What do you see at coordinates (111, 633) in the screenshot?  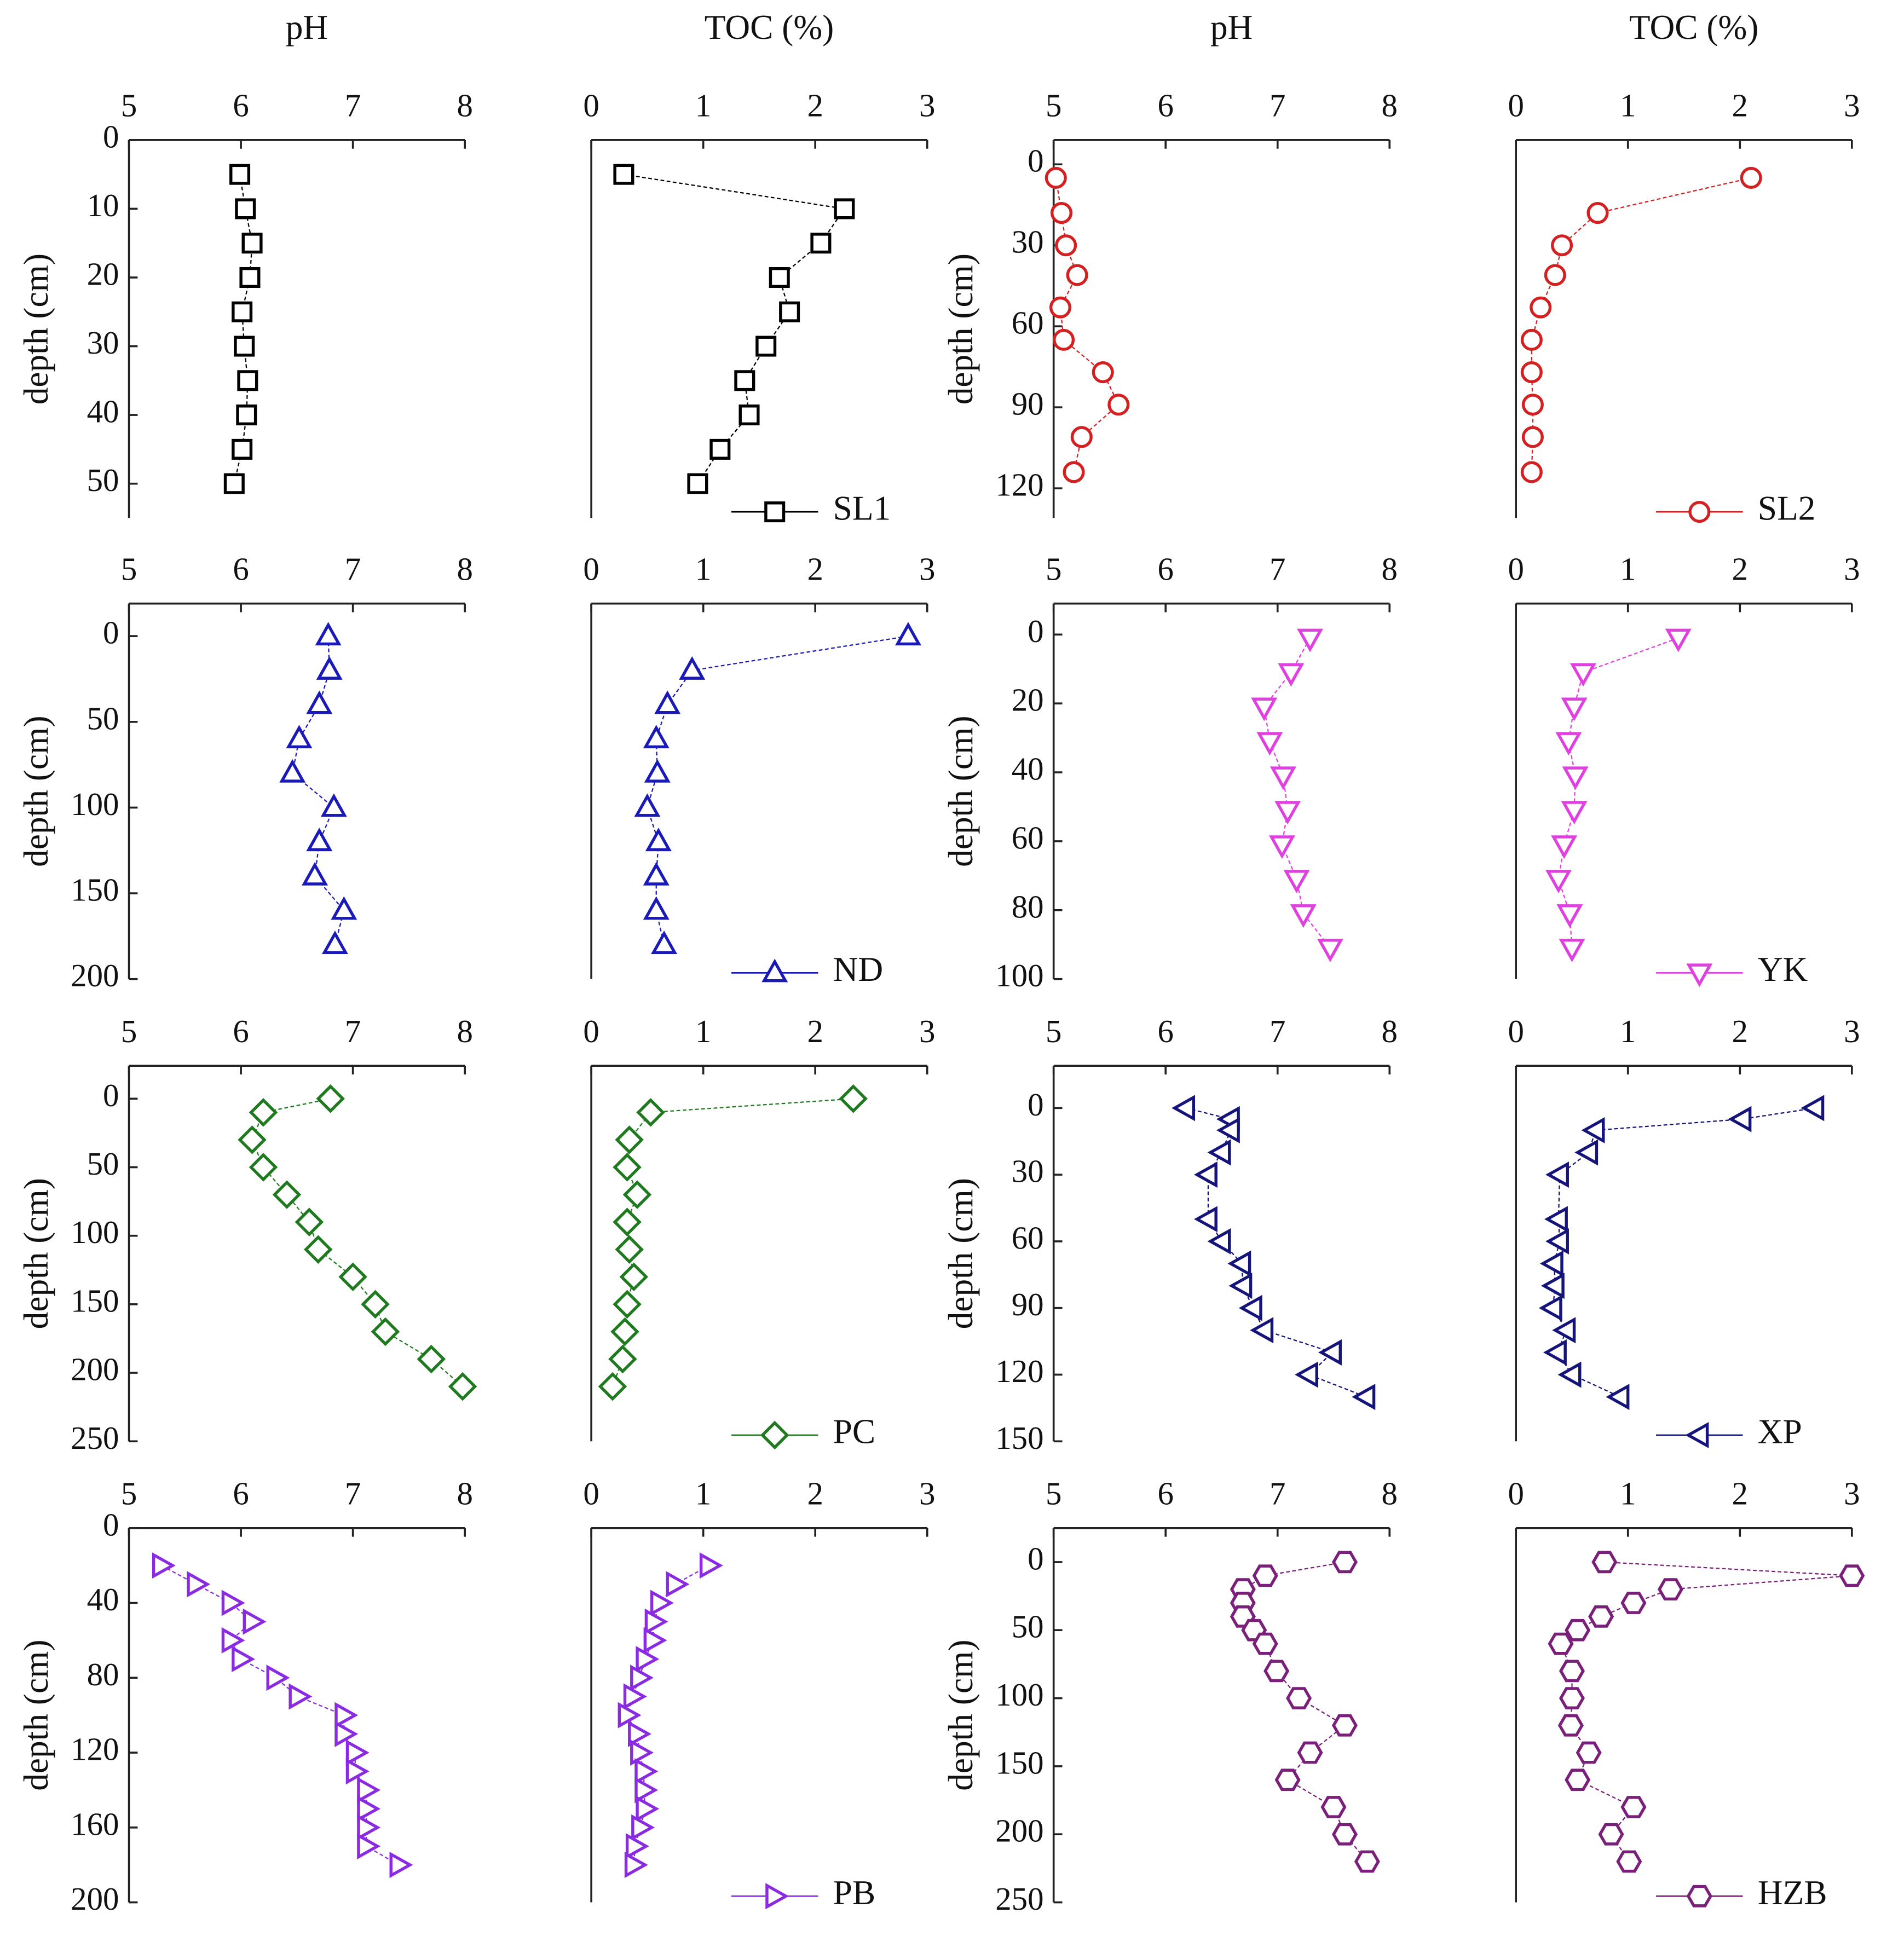 I see `y-tick-label: 0` at bounding box center [111, 633].